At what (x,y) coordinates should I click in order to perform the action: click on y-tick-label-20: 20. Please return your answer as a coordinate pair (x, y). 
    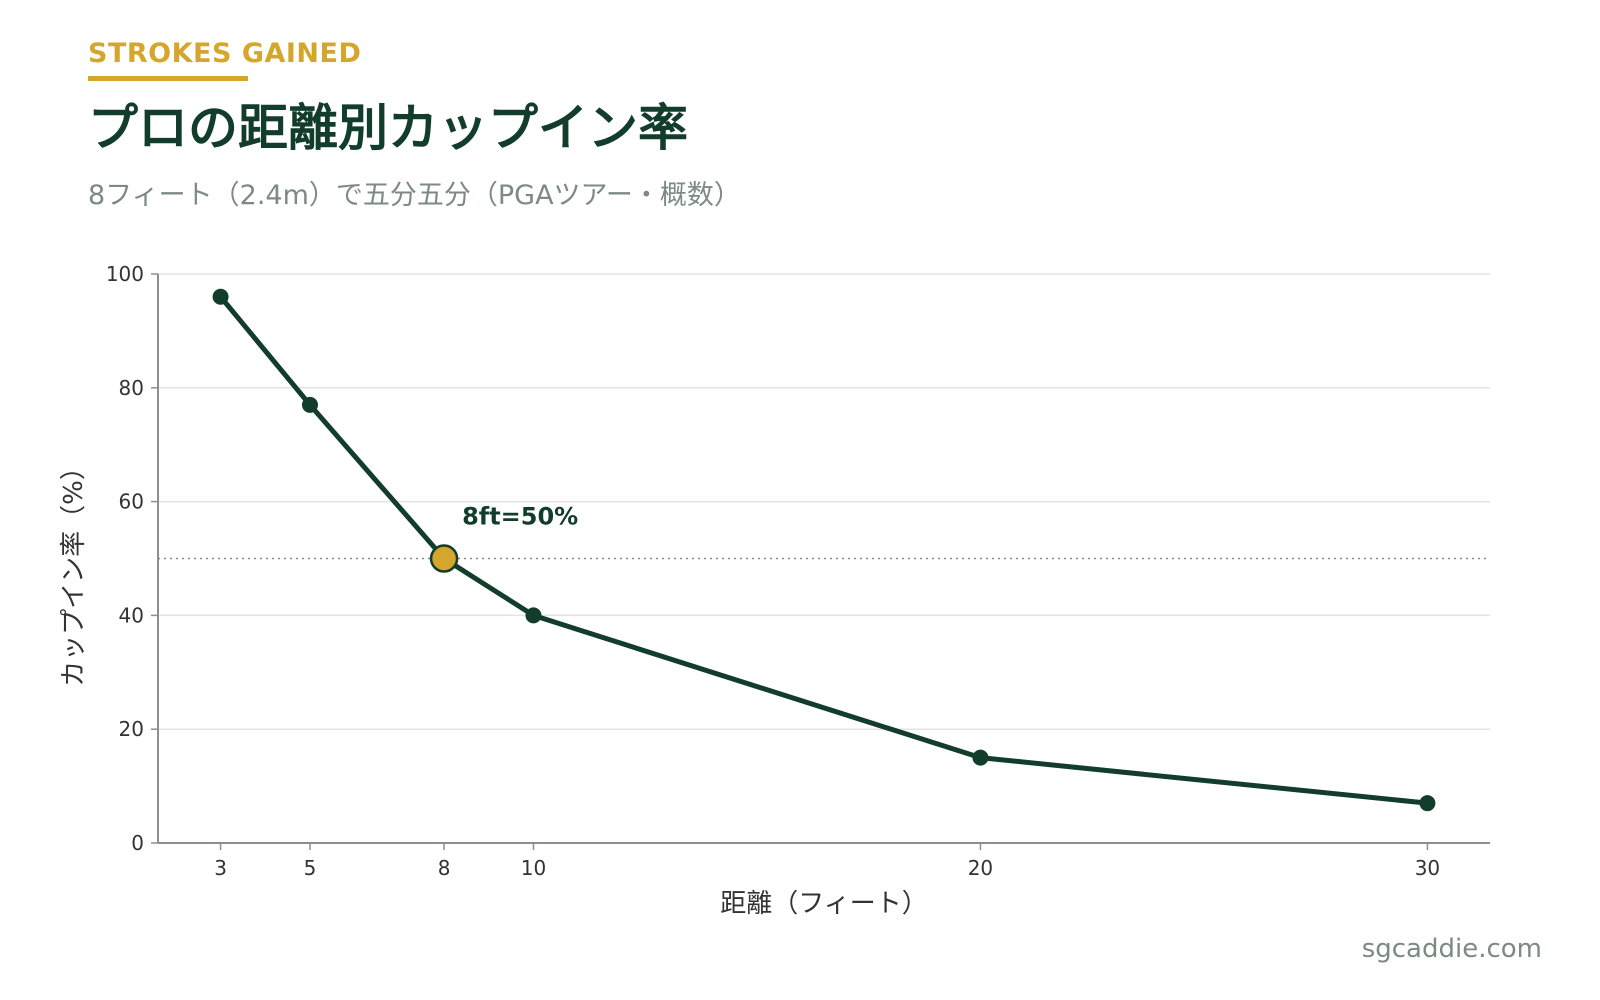
    Looking at the image, I should click on (131, 729).